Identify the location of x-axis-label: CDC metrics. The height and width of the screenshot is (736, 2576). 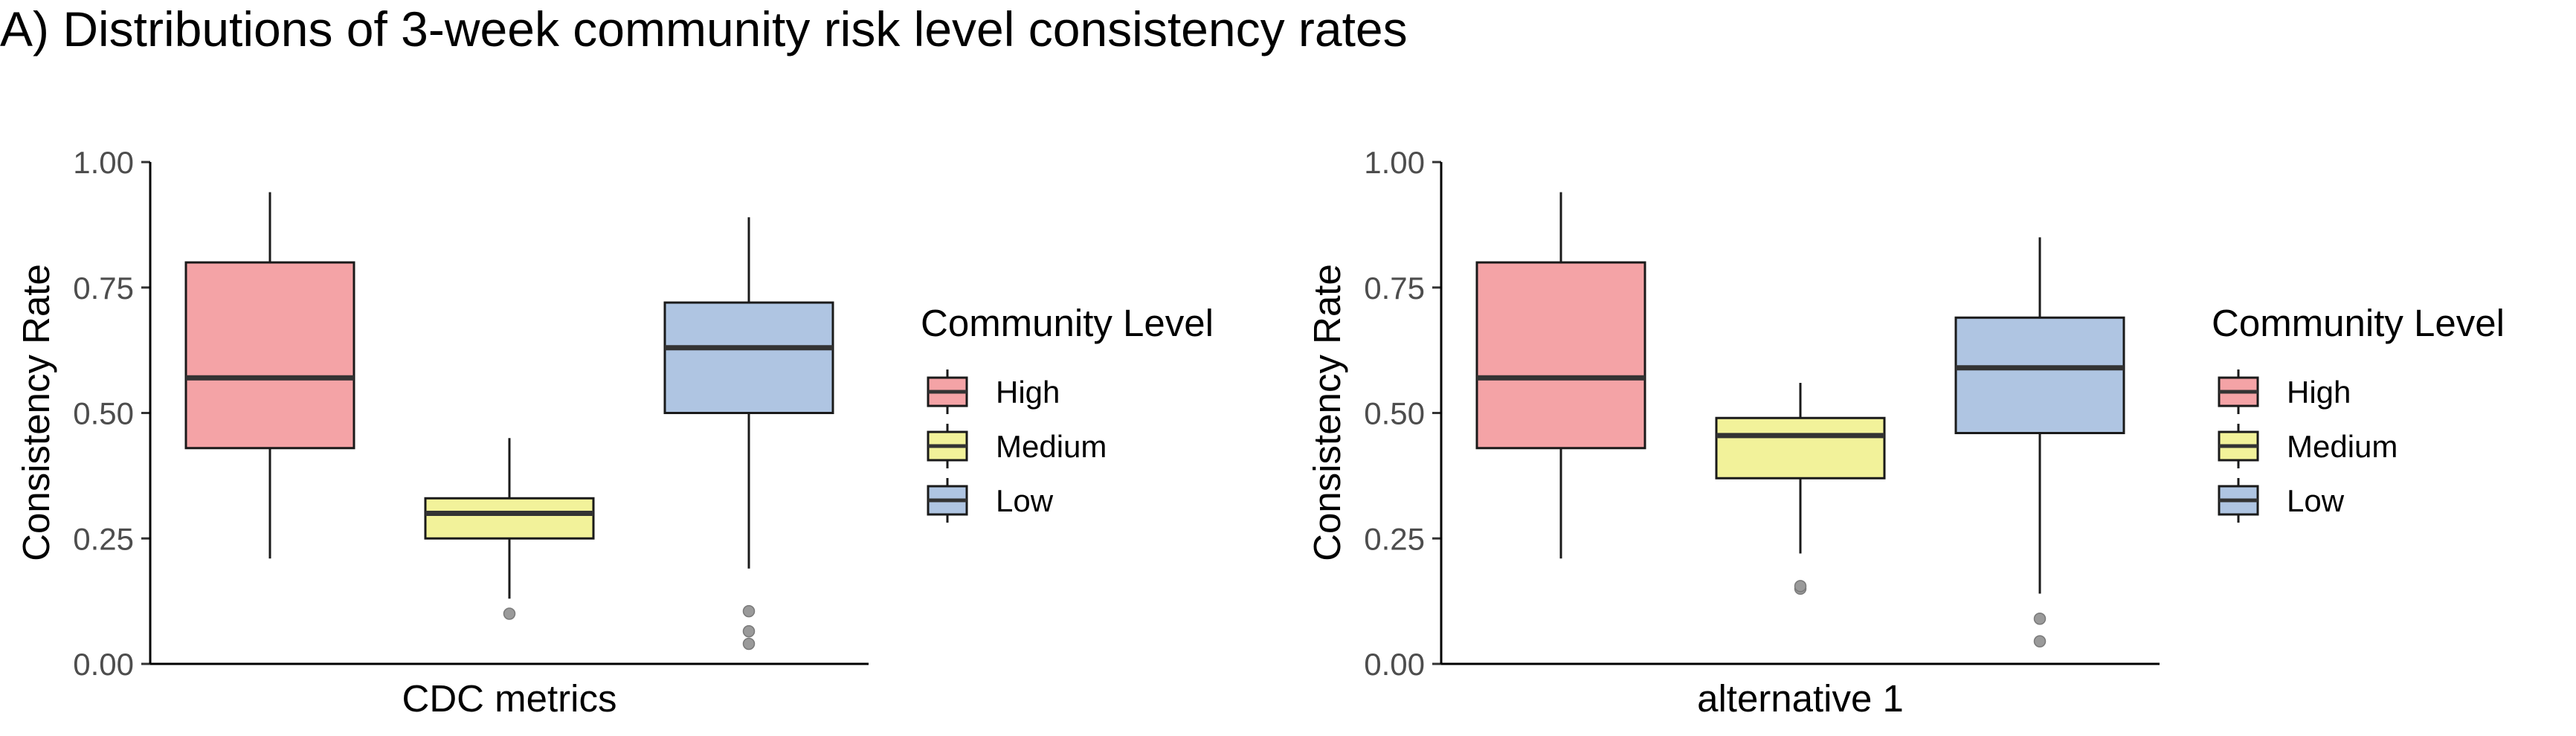
(509, 698).